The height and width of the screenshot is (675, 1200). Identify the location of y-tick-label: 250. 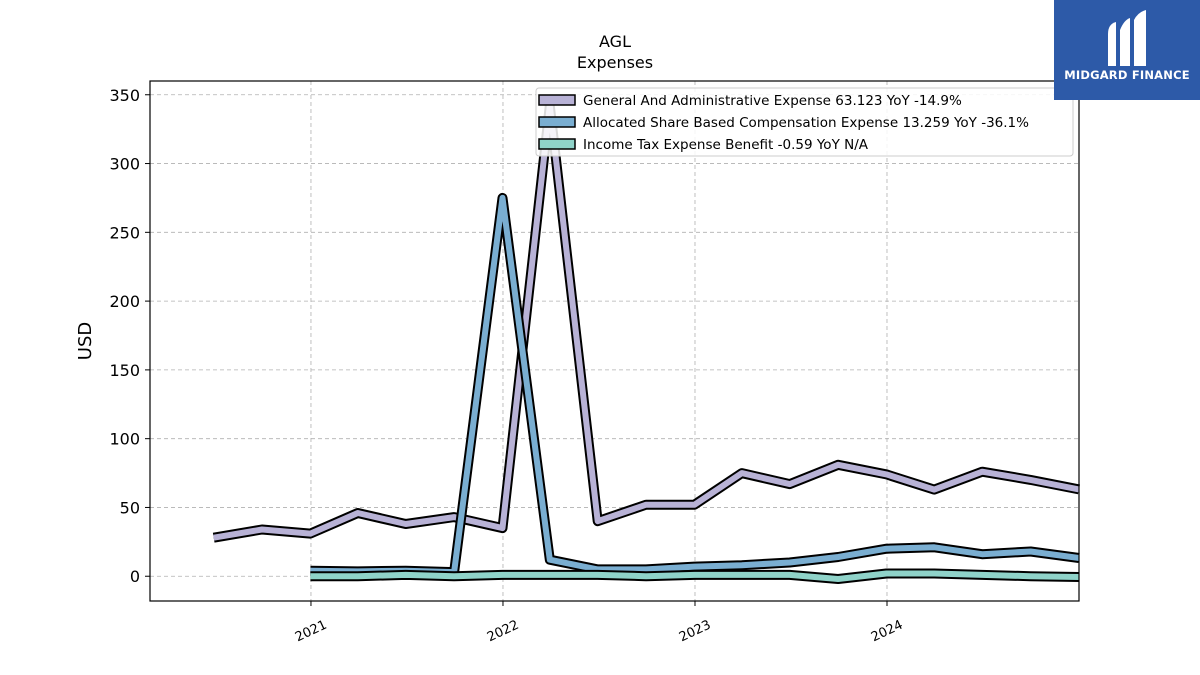
(124, 232).